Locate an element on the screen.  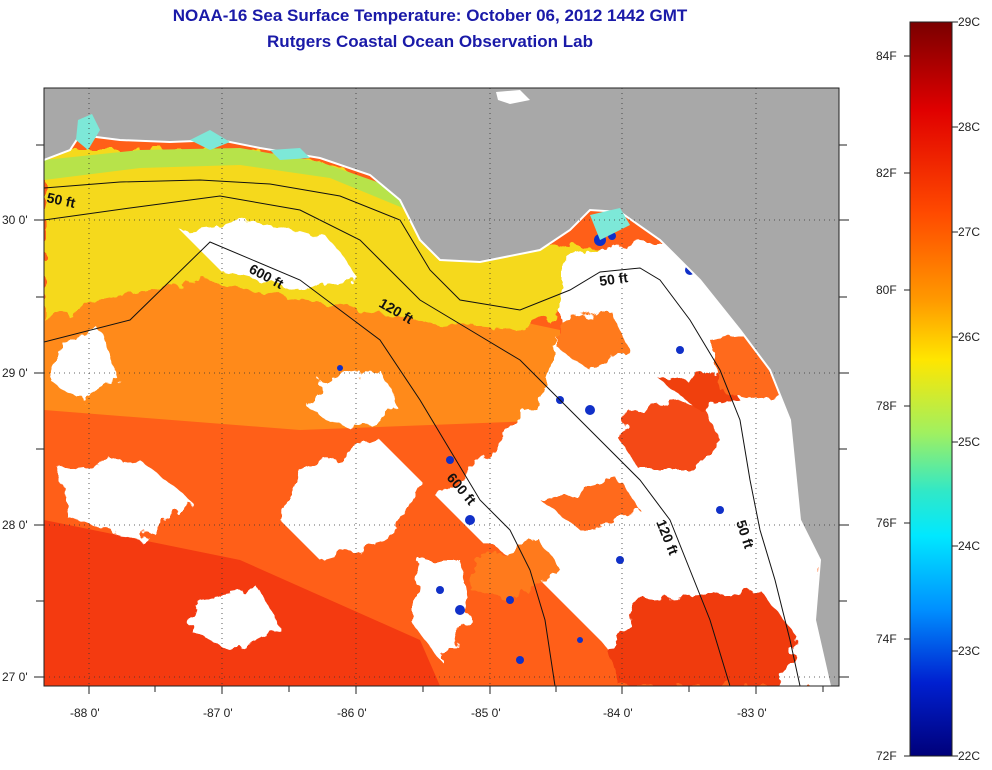
lon-label-88: -88 0' is located at coordinates (85, 713).